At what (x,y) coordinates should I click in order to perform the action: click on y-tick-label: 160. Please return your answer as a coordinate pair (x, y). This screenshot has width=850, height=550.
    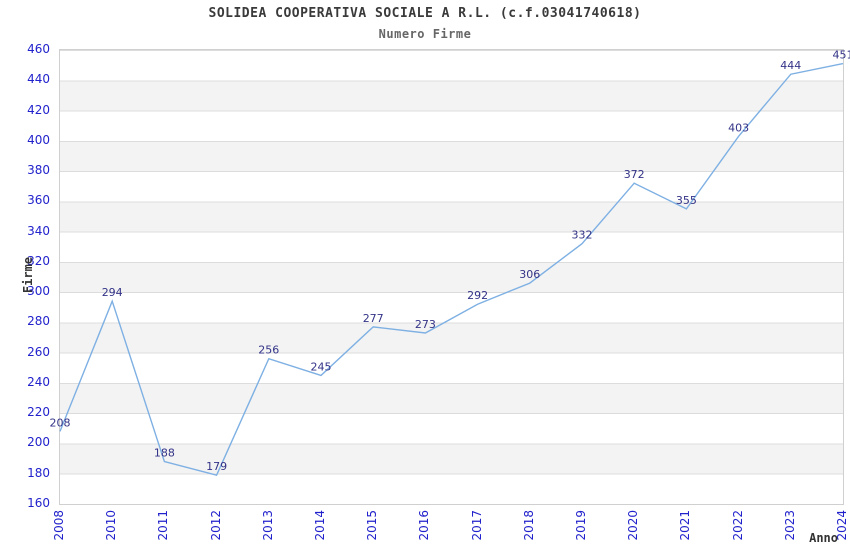
    Looking at the image, I should click on (38, 503).